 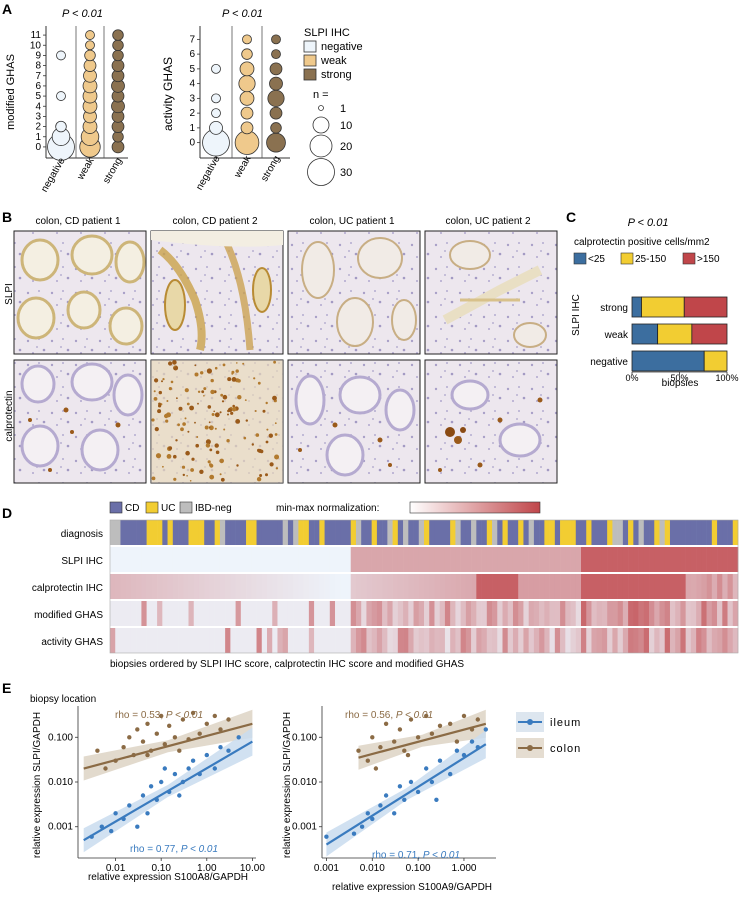 What do you see at coordinates (168, 94) in the screenshot?
I see `panel-a-right-ylabel: activity GHAS` at bounding box center [168, 94].